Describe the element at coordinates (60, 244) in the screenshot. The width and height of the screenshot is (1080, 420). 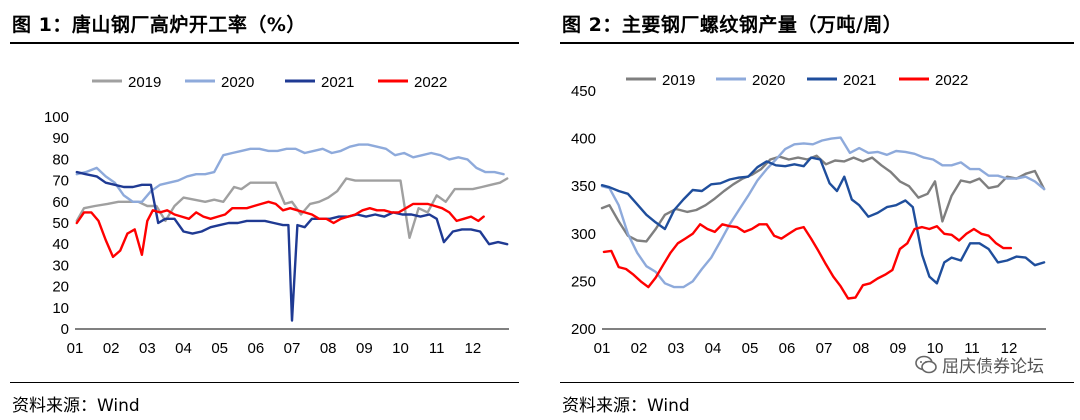
I see `y-tick-label: 40` at that location.